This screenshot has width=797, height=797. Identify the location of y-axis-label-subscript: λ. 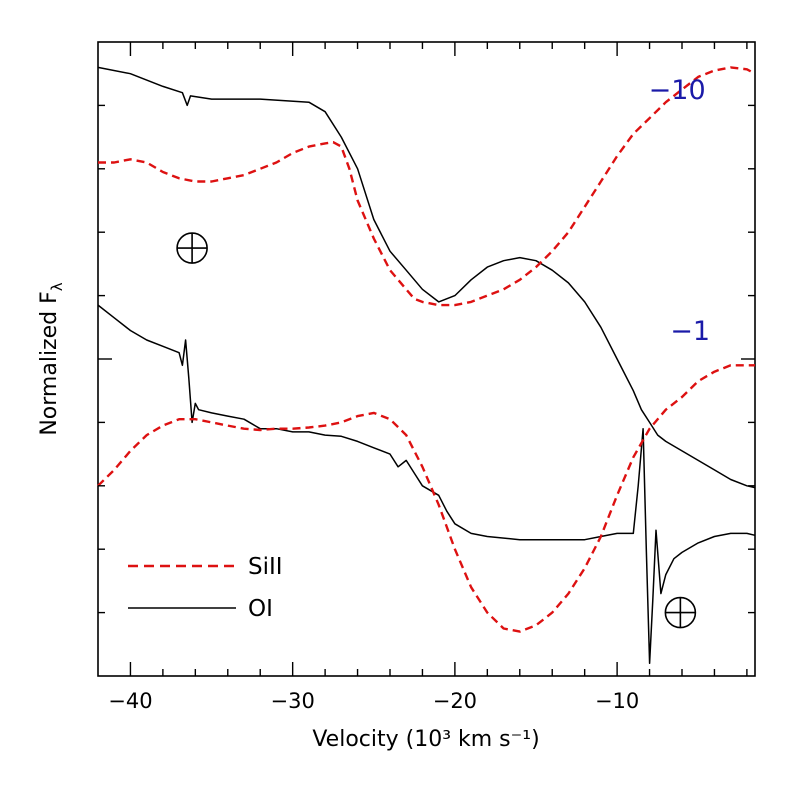
(57, 286).